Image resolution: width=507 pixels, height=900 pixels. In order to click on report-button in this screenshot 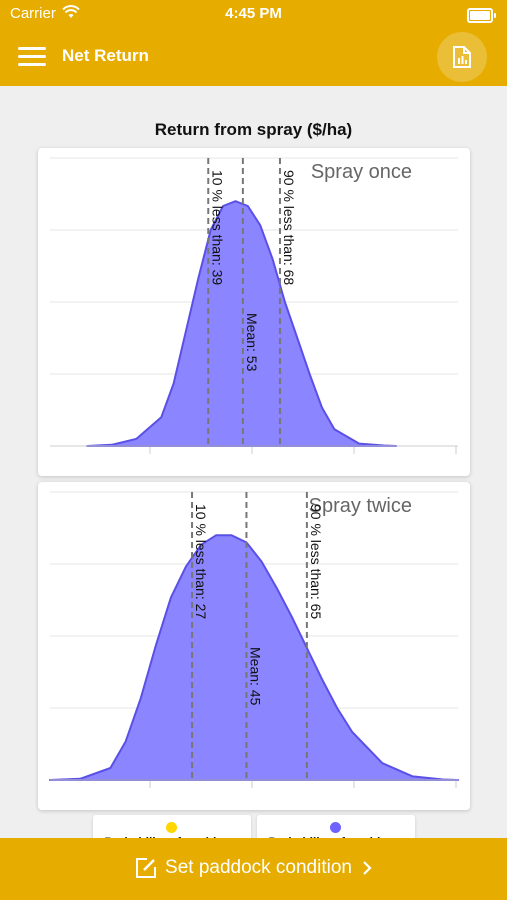, I will do `click(462, 57)`.